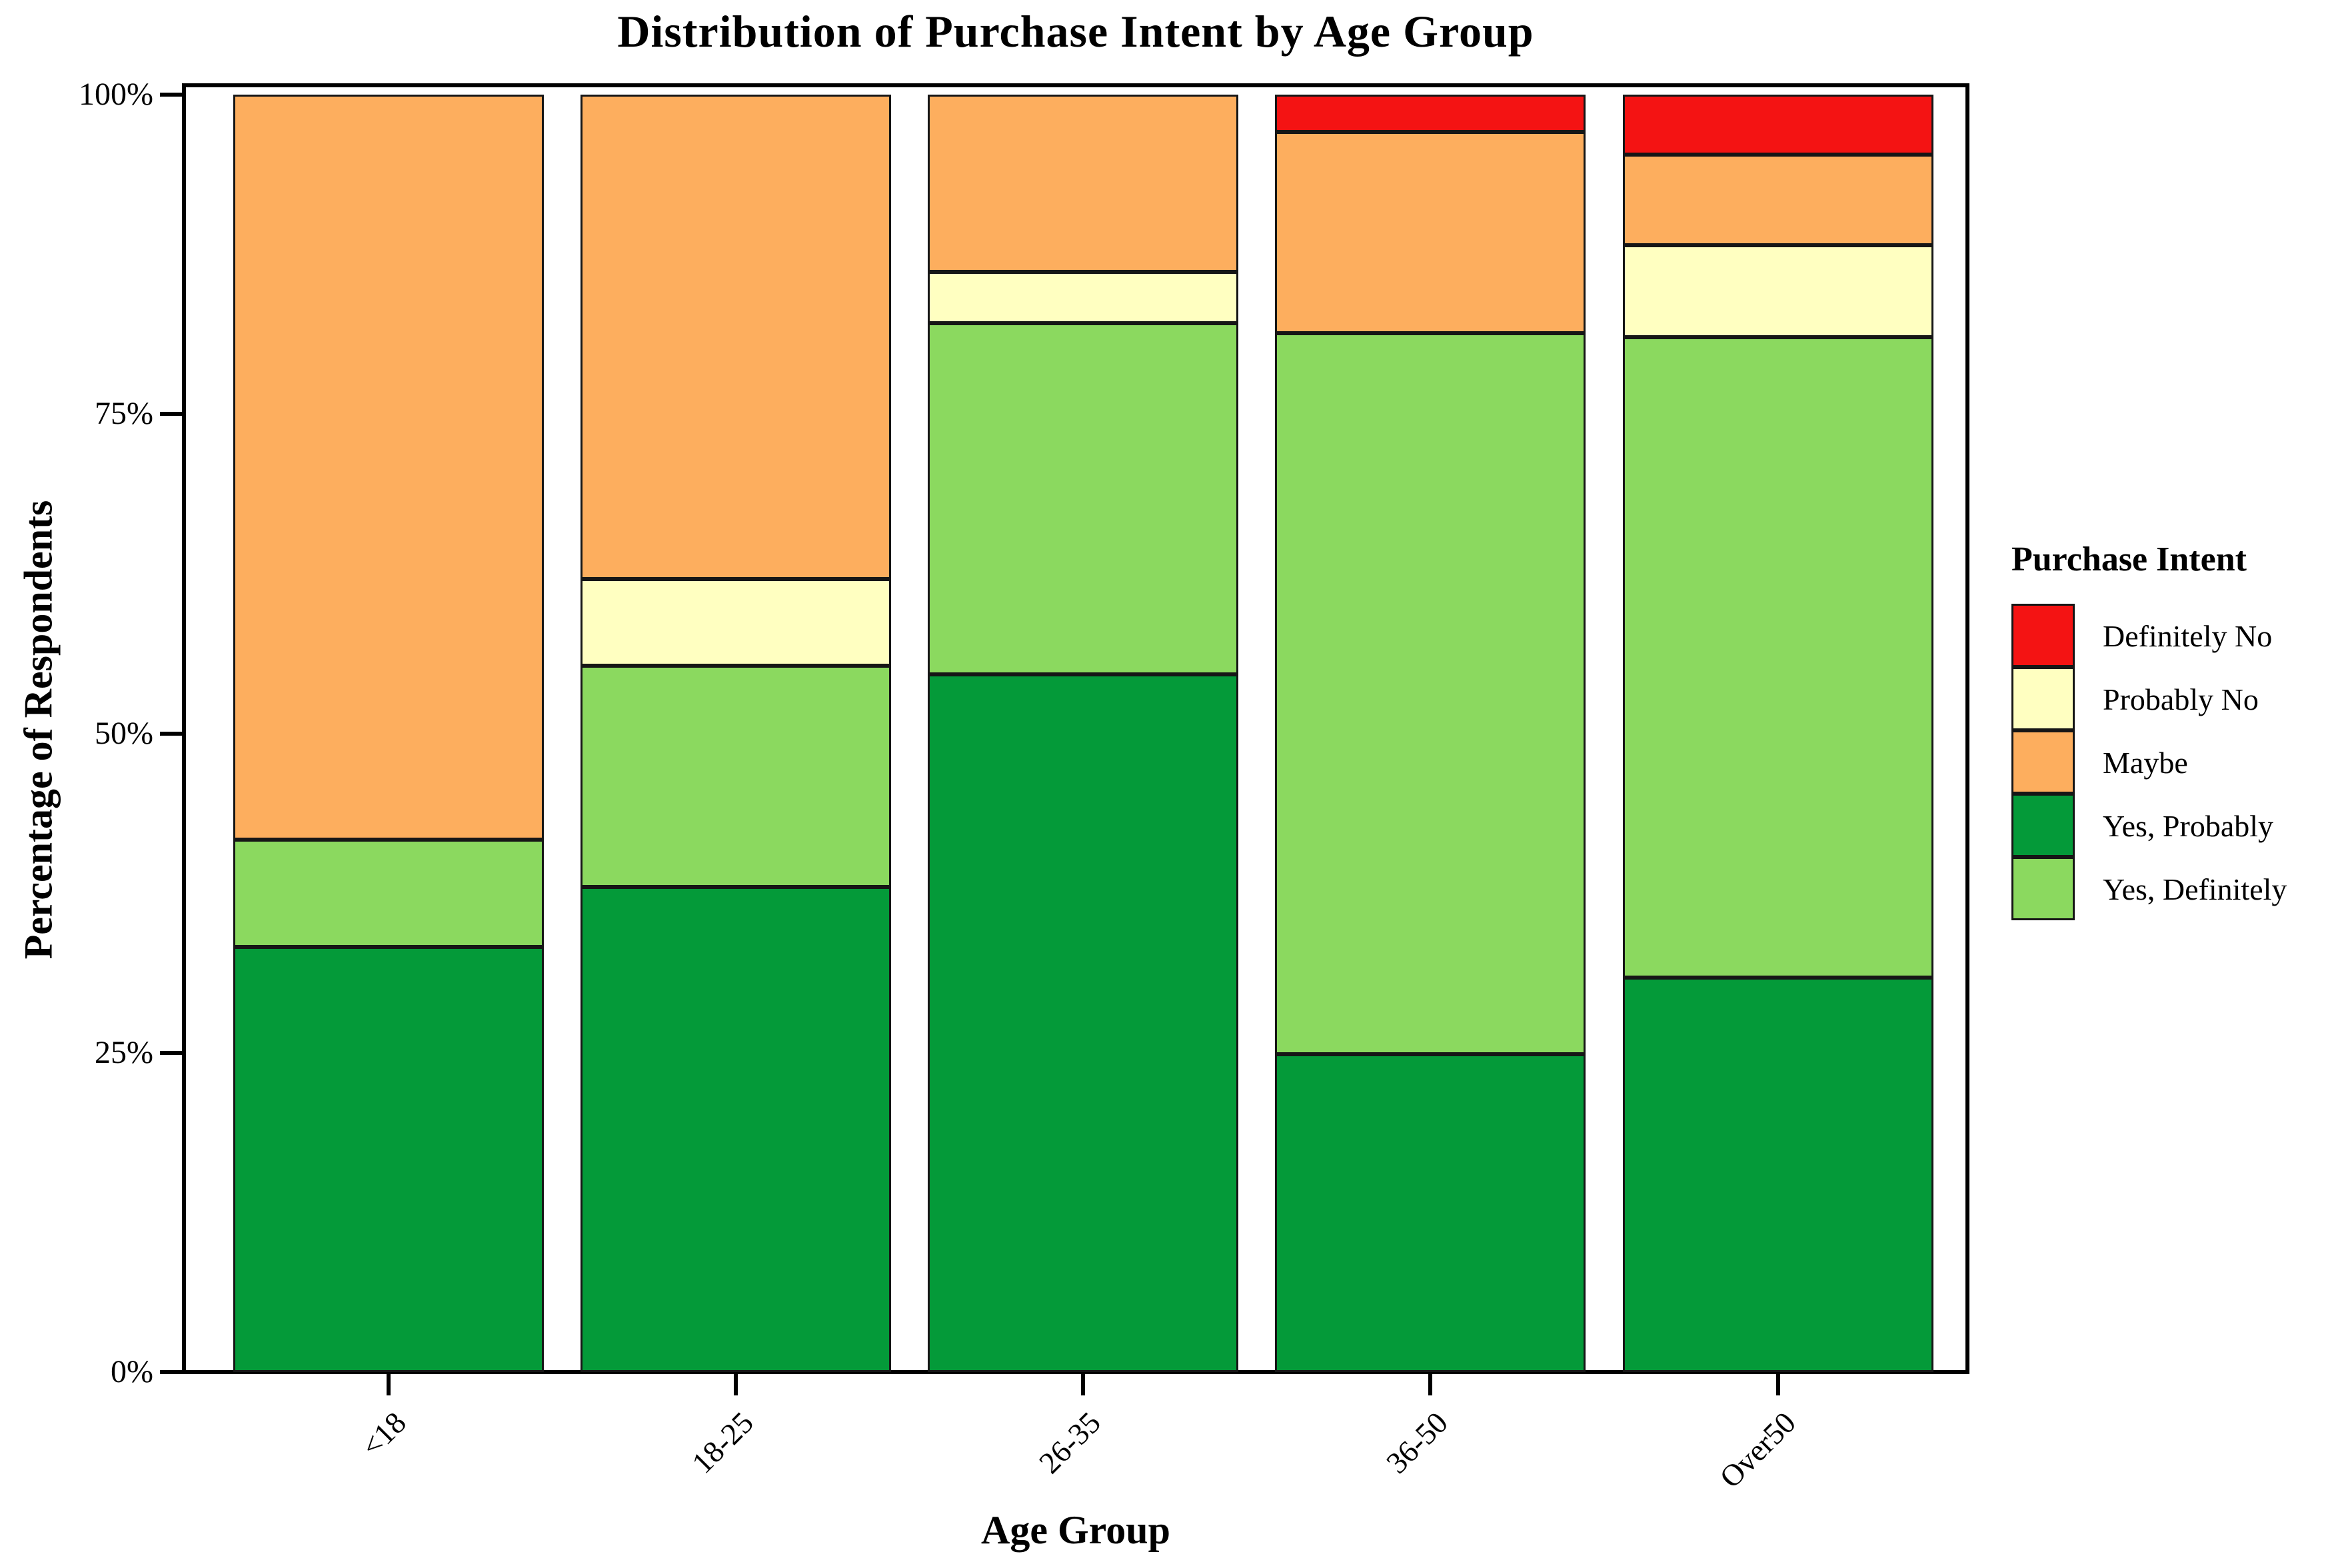  Describe the element at coordinates (2195, 889) in the screenshot. I see `legend-entry-label: Yes, Definitely` at that location.